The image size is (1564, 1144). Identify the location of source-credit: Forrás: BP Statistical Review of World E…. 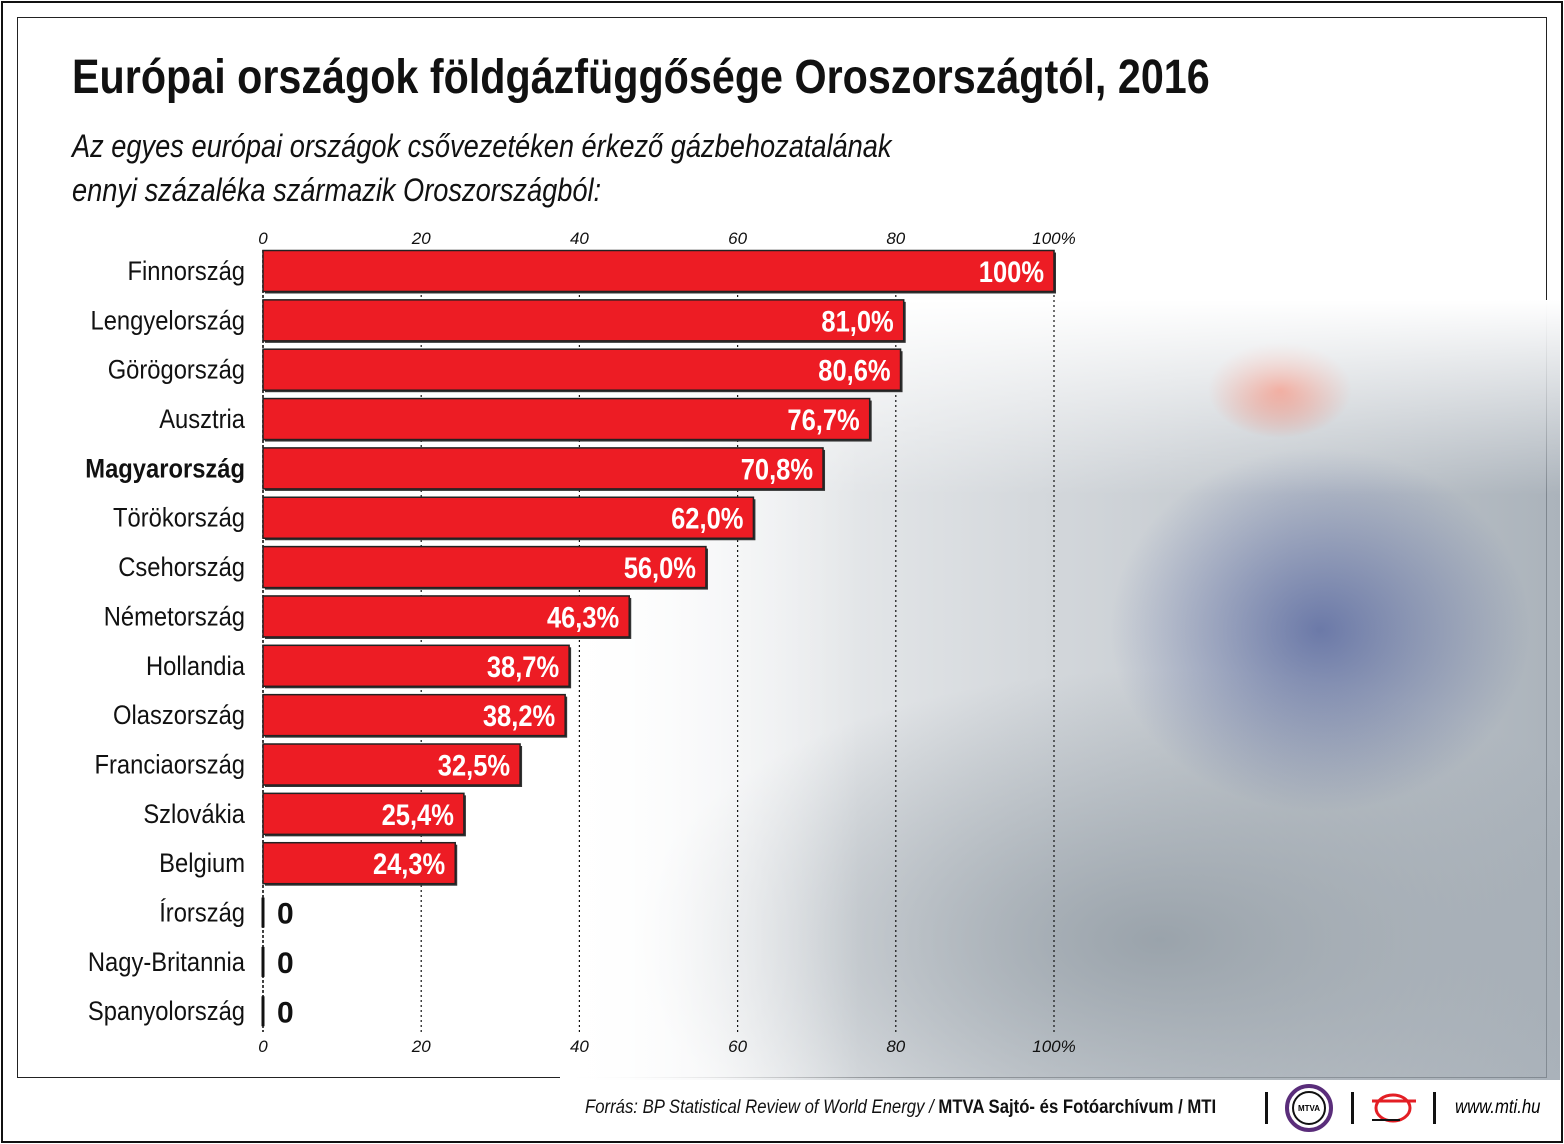
(900, 1108).